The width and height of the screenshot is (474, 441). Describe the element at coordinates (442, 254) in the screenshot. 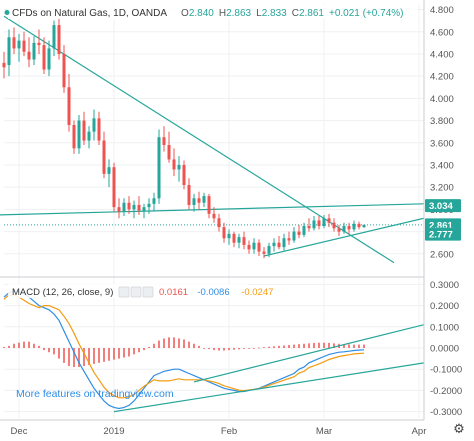

I see `price-tick-label: 2.600` at that location.